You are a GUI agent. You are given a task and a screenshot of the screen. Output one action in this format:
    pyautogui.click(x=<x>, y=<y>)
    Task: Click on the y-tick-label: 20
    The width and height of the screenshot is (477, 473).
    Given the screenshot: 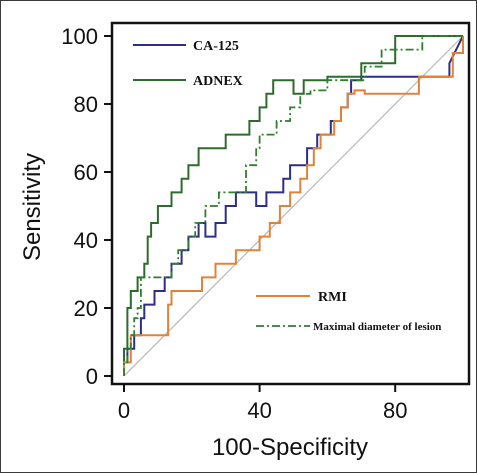 What is the action you would take?
    pyautogui.click(x=86, y=308)
    